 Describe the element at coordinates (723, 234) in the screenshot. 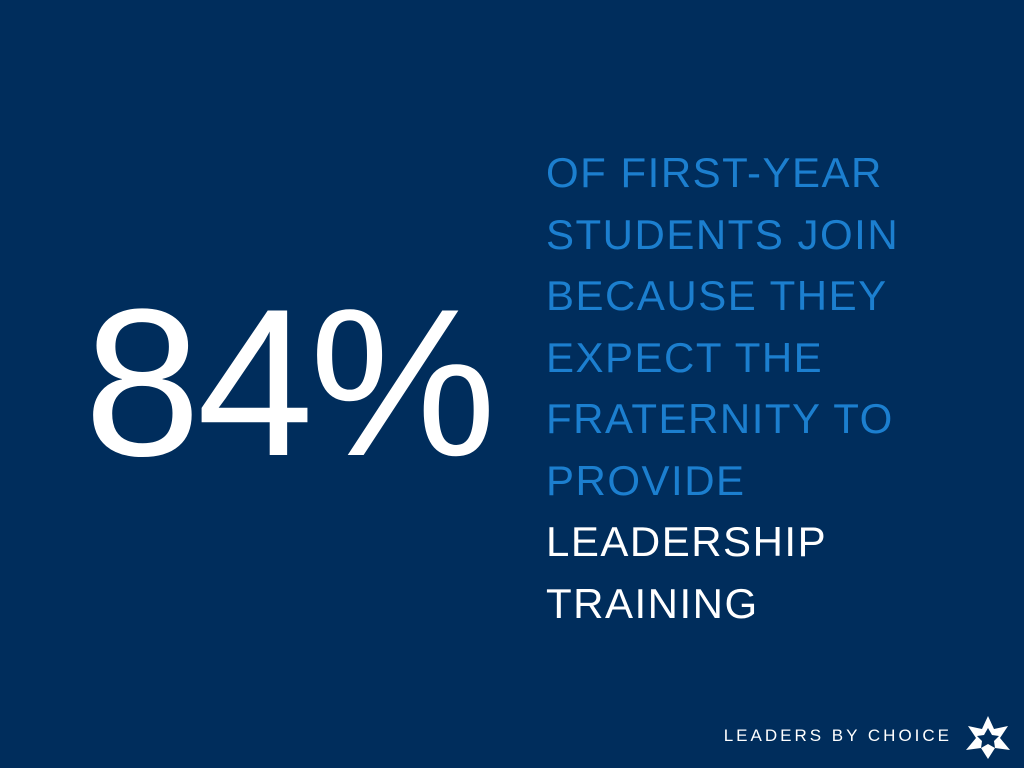

I see `statement-line: STUDENTS JOIN` at that location.